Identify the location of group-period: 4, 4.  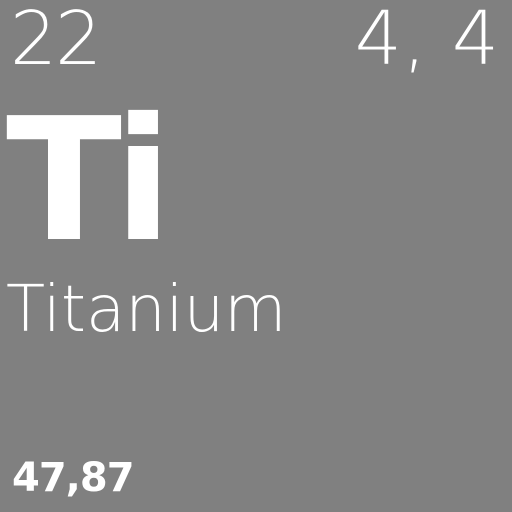
(427, 41).